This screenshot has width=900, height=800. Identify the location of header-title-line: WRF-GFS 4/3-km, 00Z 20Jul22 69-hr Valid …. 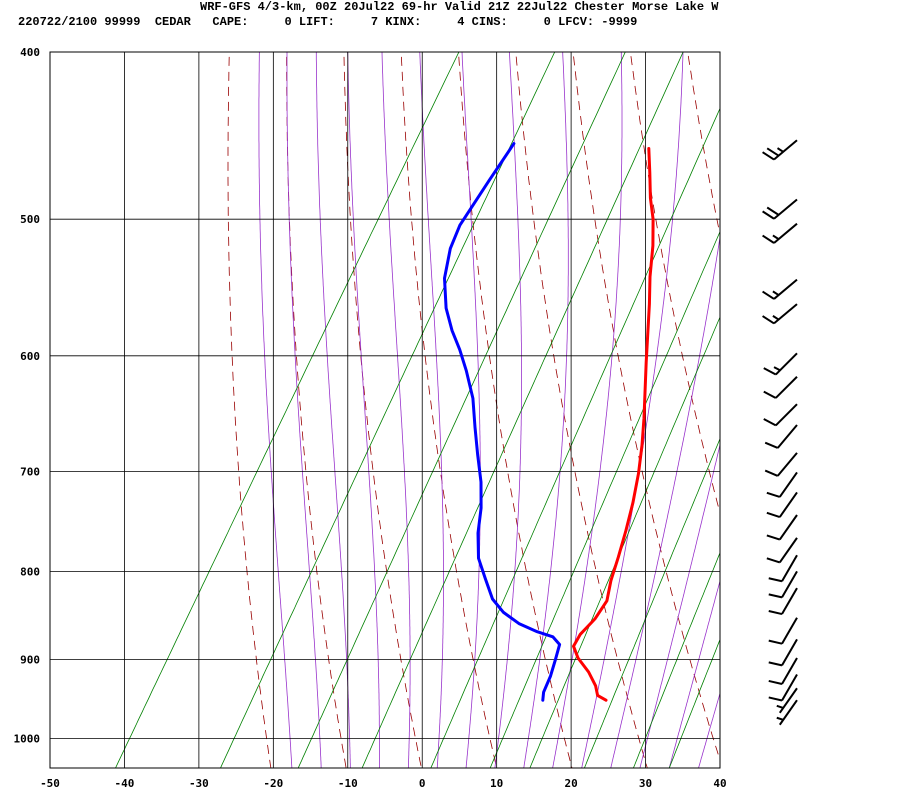
(459, 7).